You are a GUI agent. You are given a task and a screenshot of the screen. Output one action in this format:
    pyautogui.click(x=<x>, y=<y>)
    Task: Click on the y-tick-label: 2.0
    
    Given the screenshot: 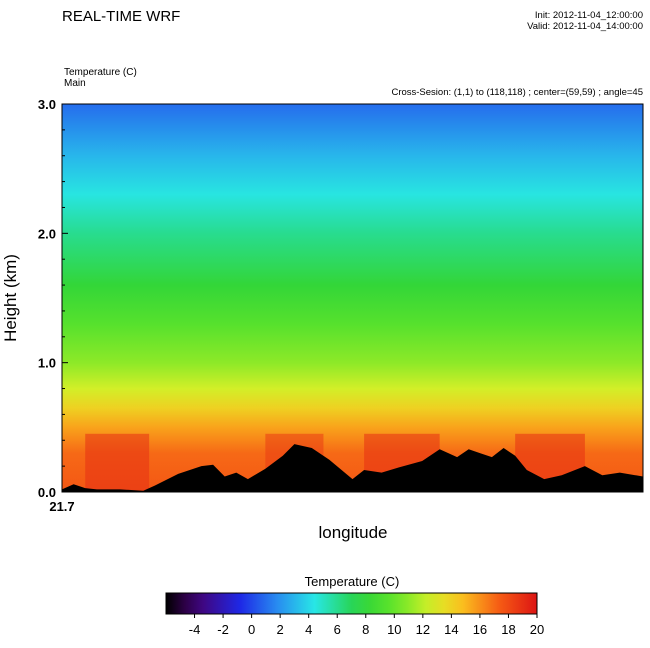 What is the action you would take?
    pyautogui.click(x=47, y=233)
    